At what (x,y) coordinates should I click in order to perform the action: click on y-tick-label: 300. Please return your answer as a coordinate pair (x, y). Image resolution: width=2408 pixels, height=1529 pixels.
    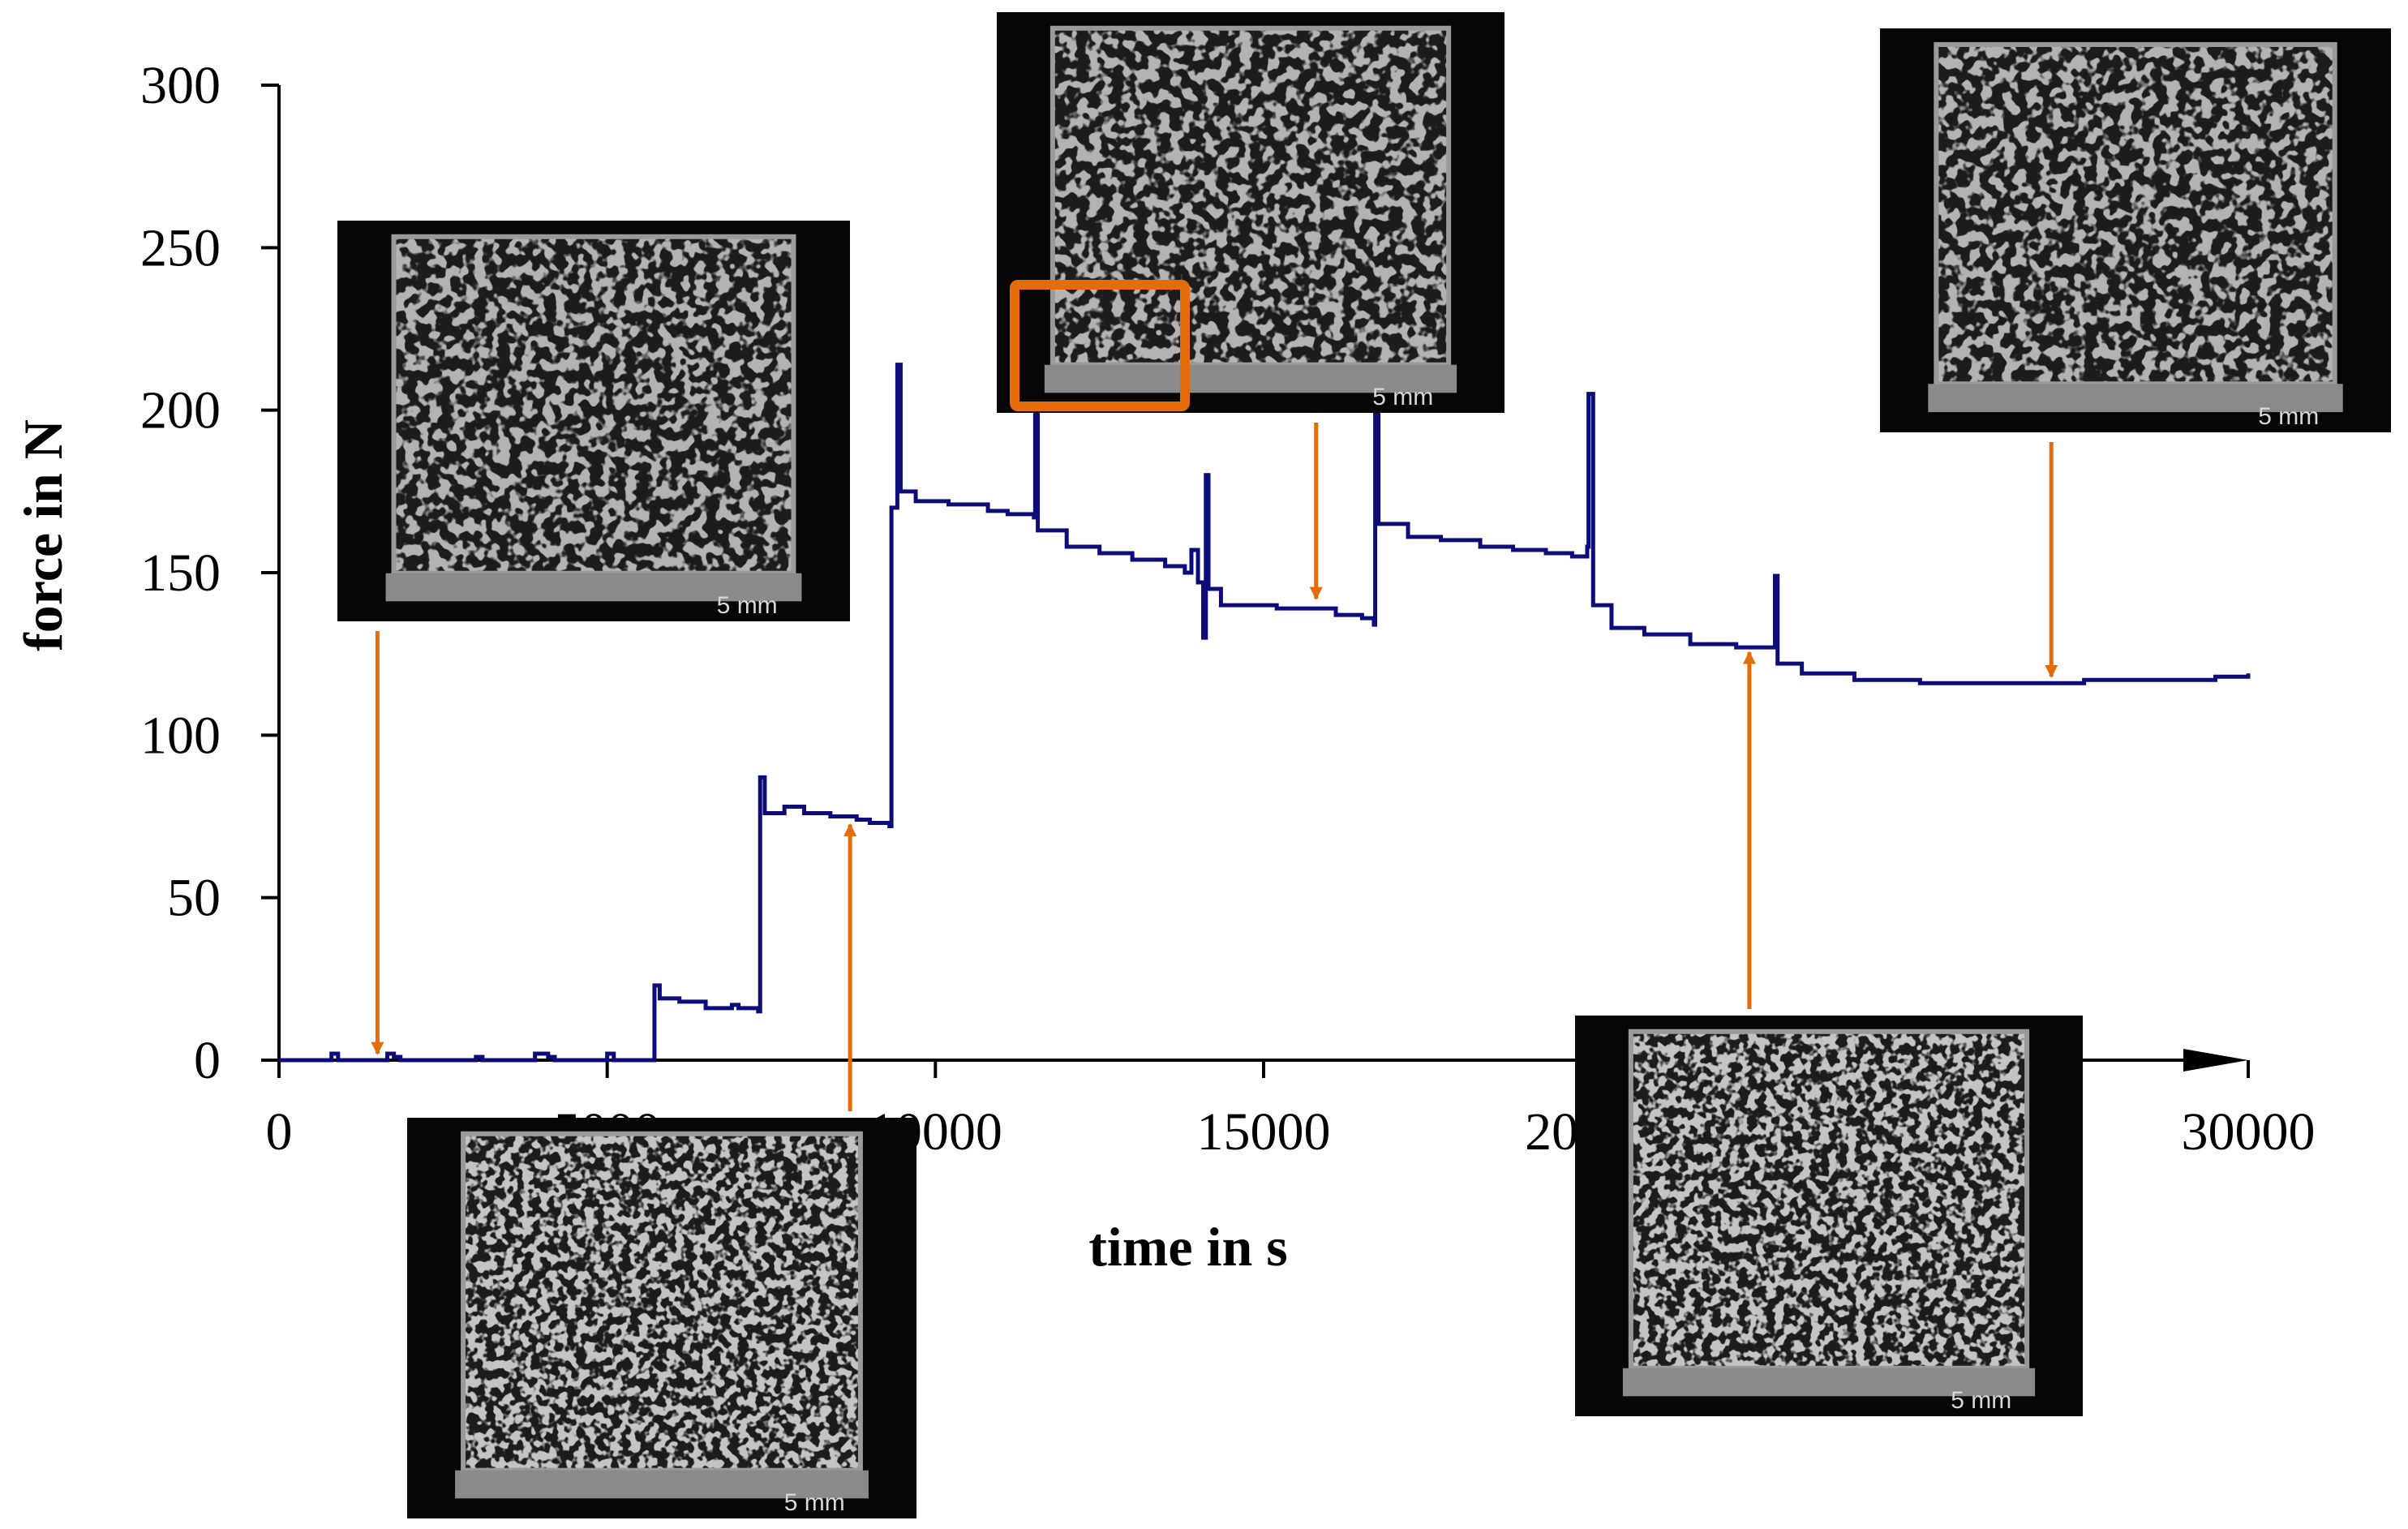
    Looking at the image, I should click on (181, 85).